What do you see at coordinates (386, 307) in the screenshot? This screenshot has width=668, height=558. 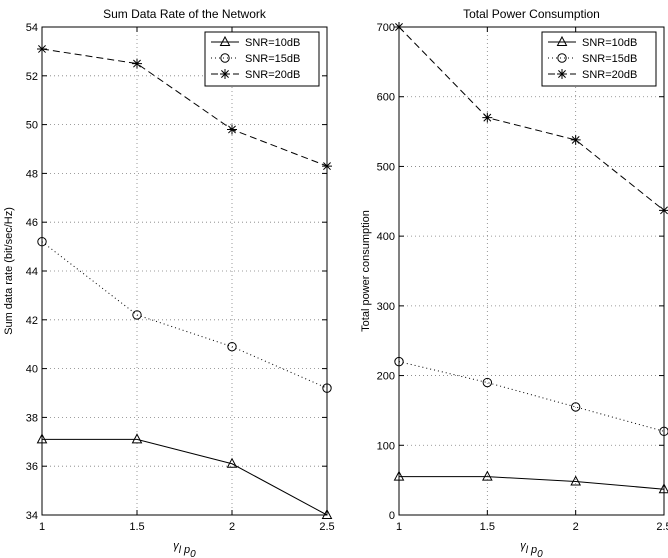 I see `y-tick-label: 300` at bounding box center [386, 307].